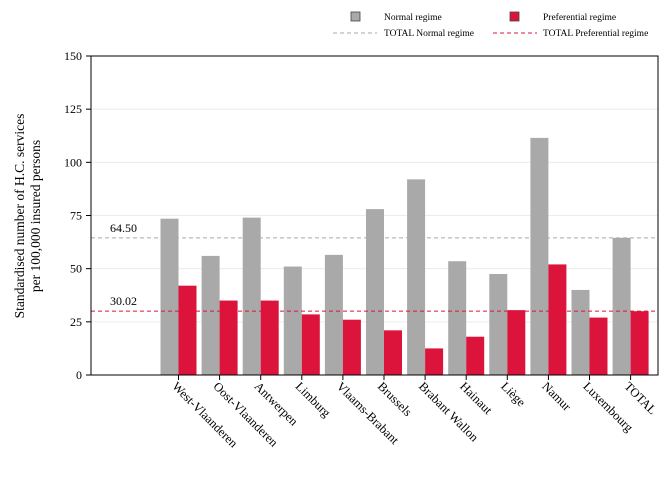 The image size is (672, 485). Describe the element at coordinates (76, 322) in the screenshot. I see `y-tick-label: 25` at that location.